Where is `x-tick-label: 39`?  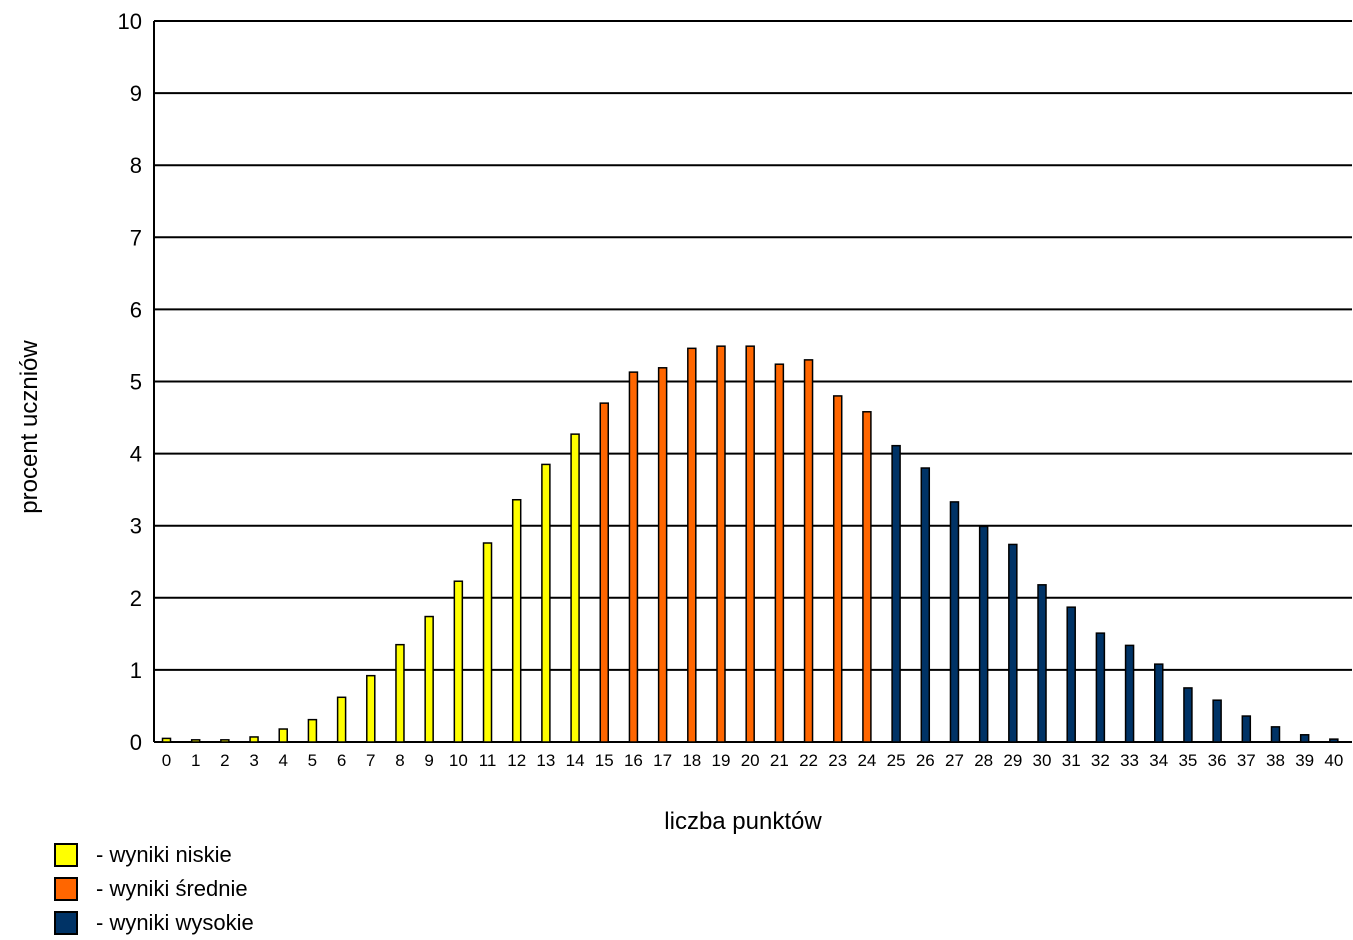 x-tick-label: 39 is located at coordinates (1304, 760).